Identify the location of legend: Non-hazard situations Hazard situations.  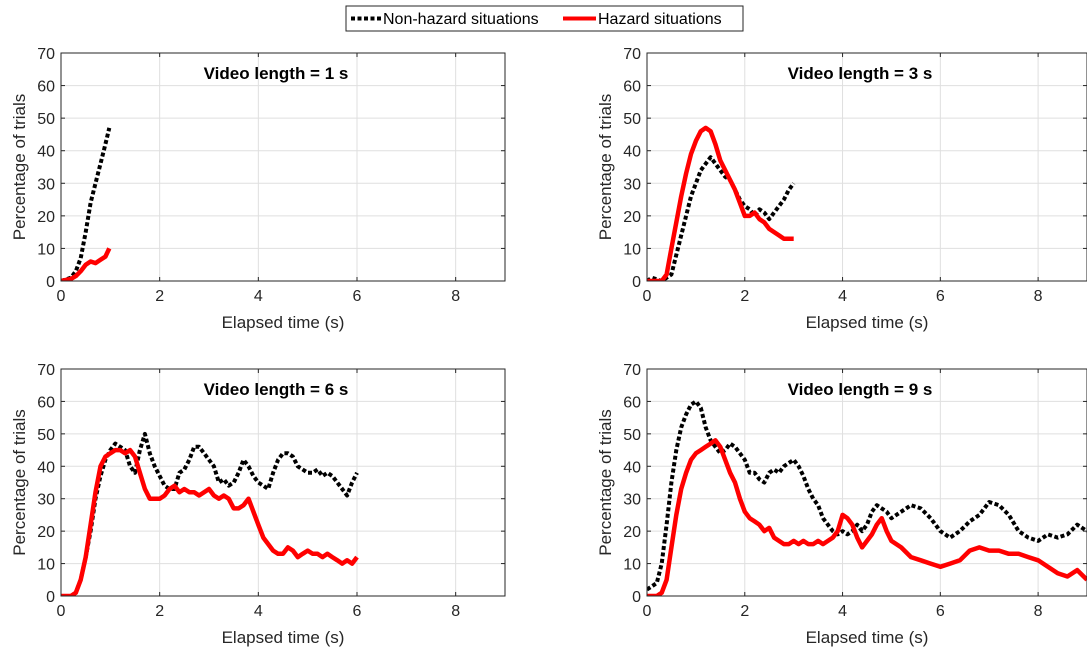
(544, 18).